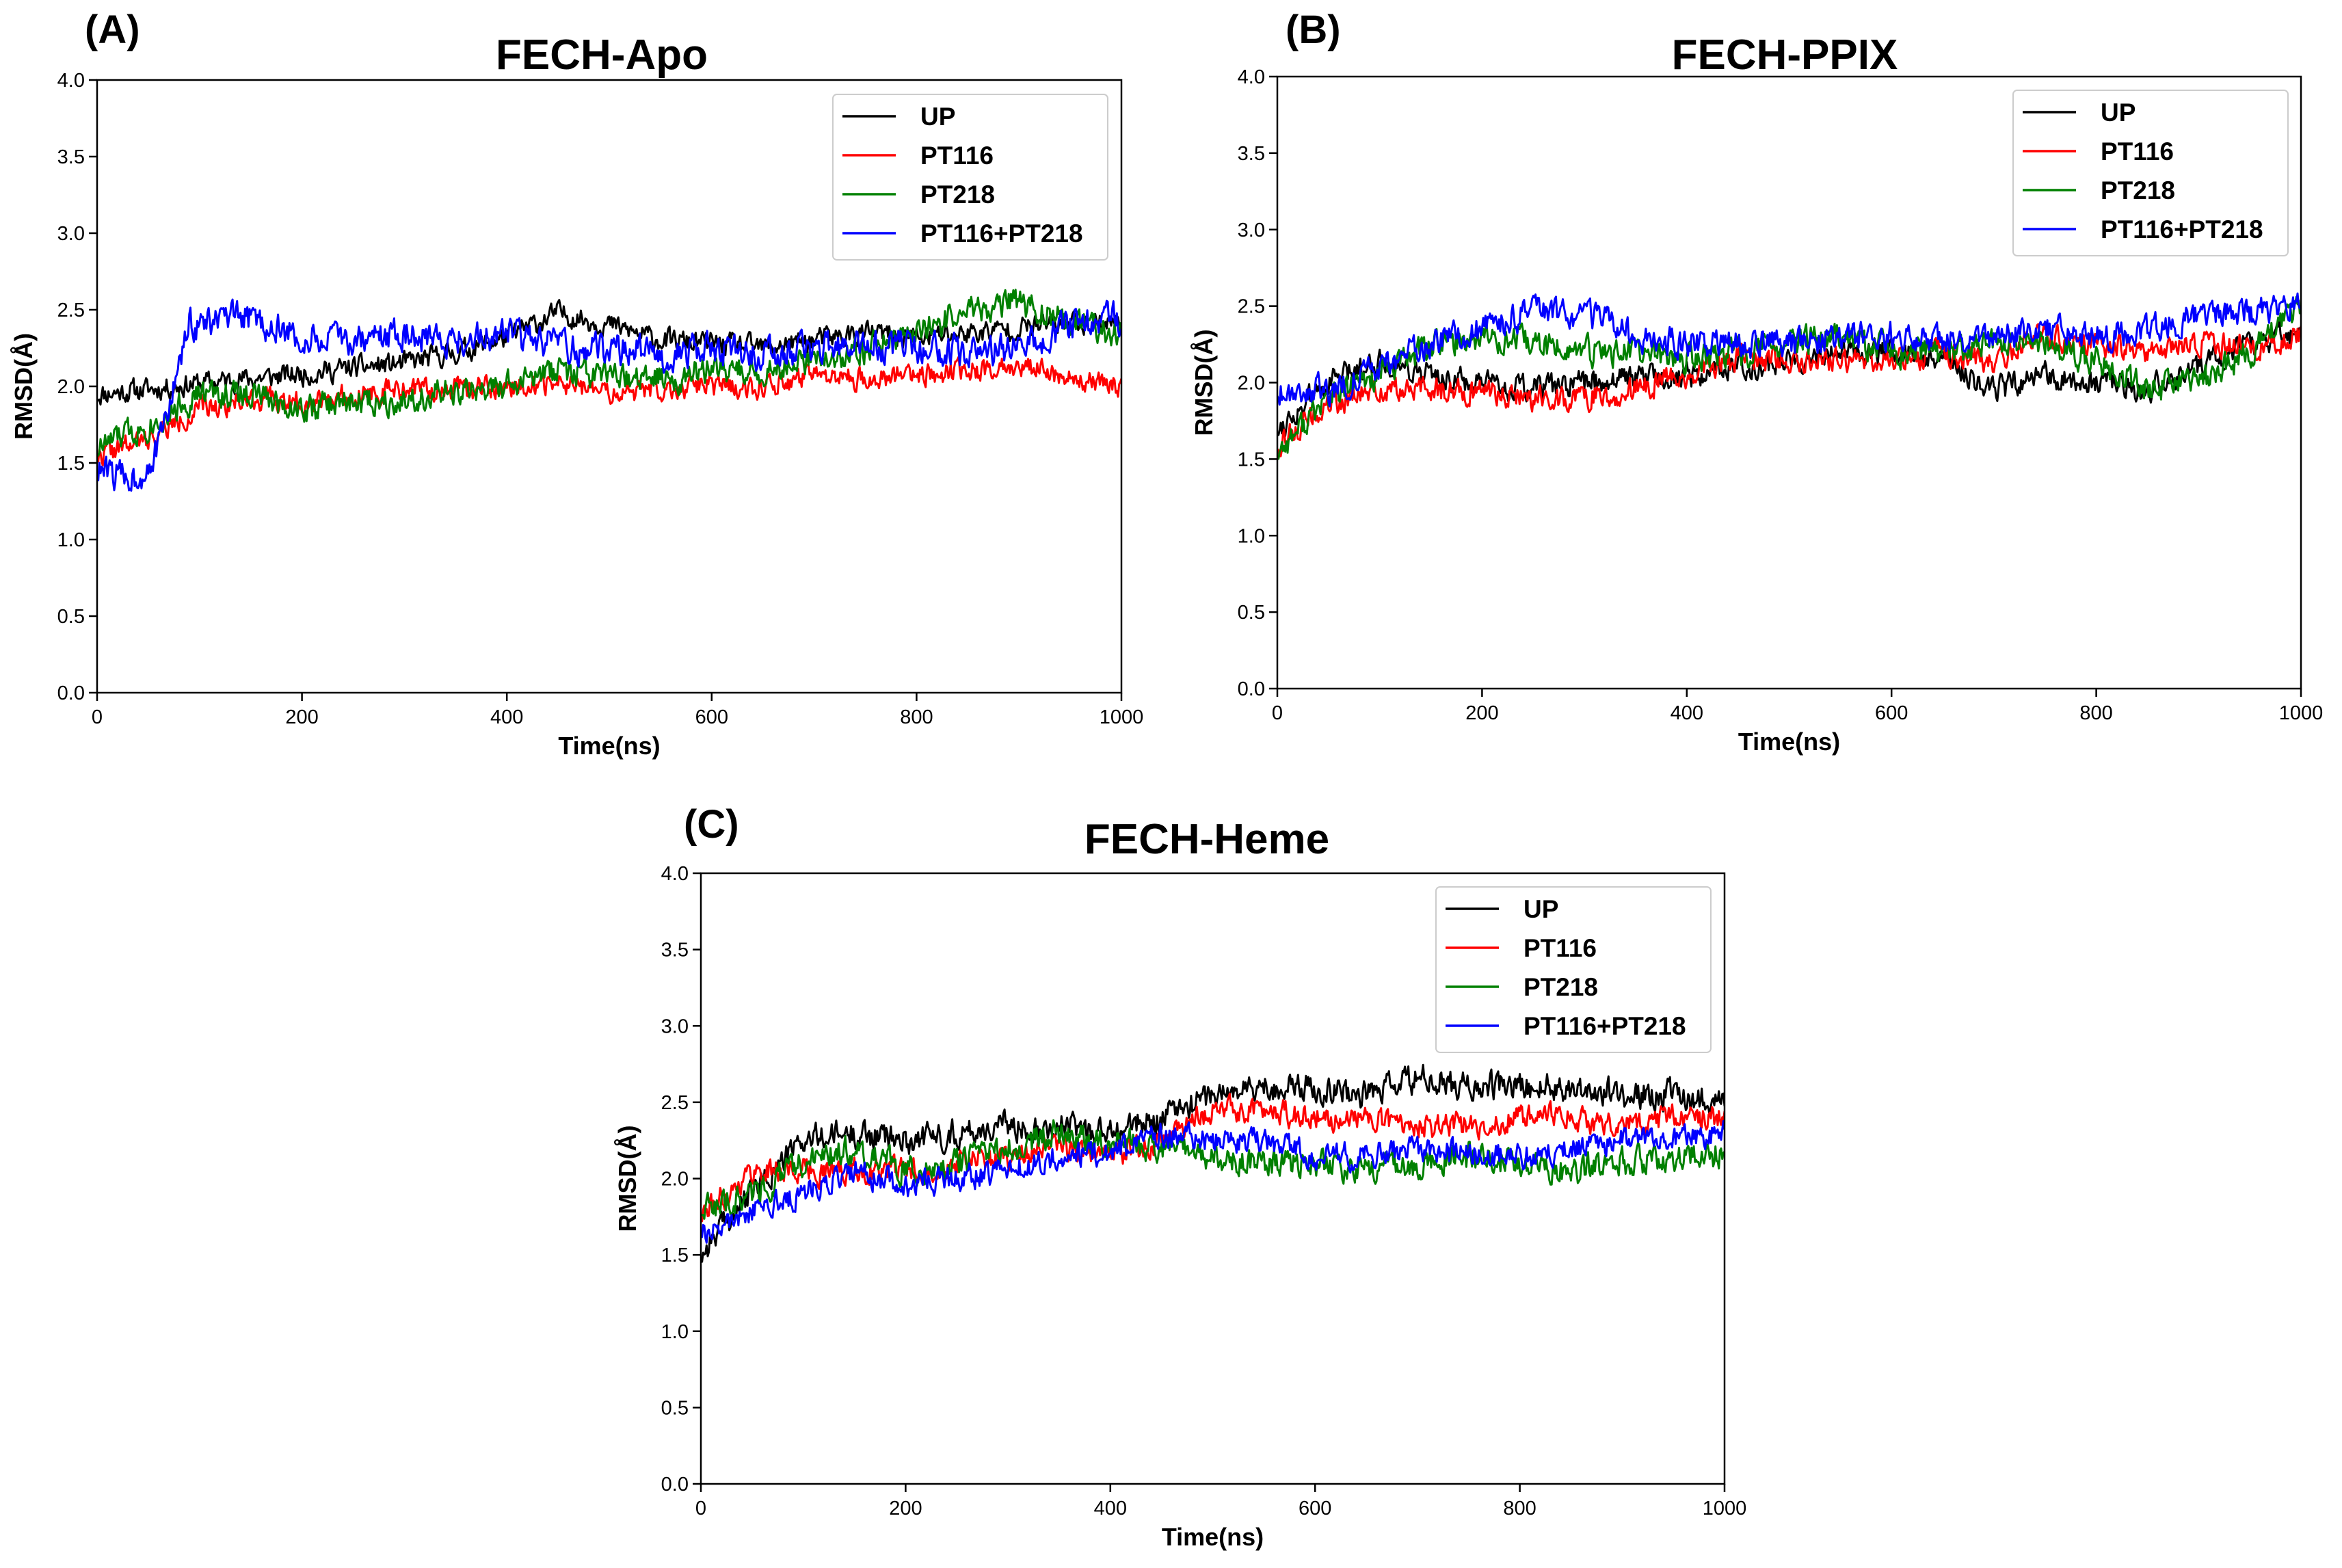 The image size is (2342, 1568). I want to click on panel-label: (C), so click(711, 824).